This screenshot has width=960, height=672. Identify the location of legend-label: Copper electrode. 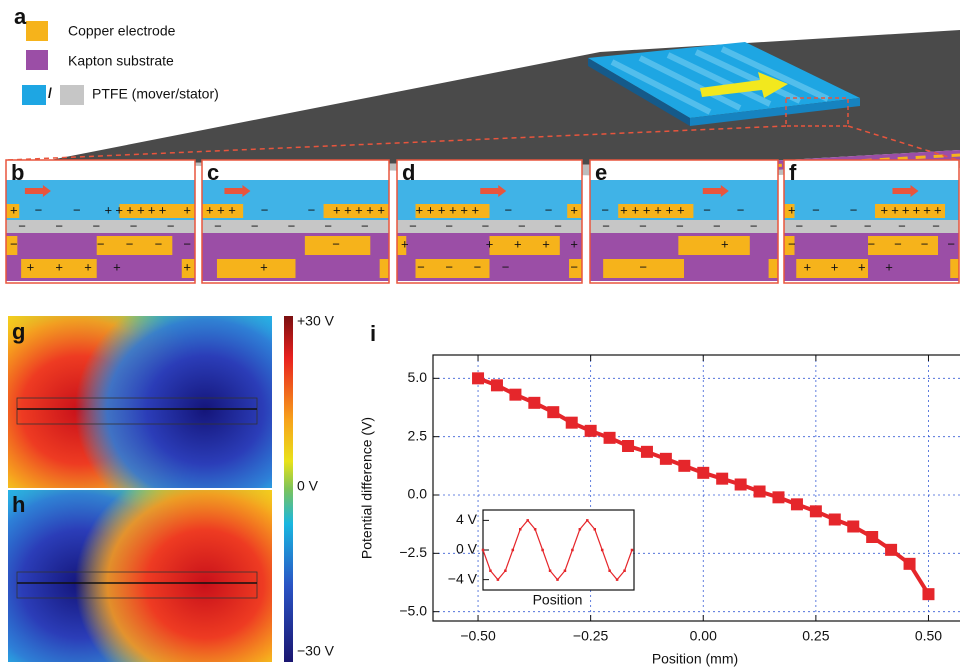
(122, 31).